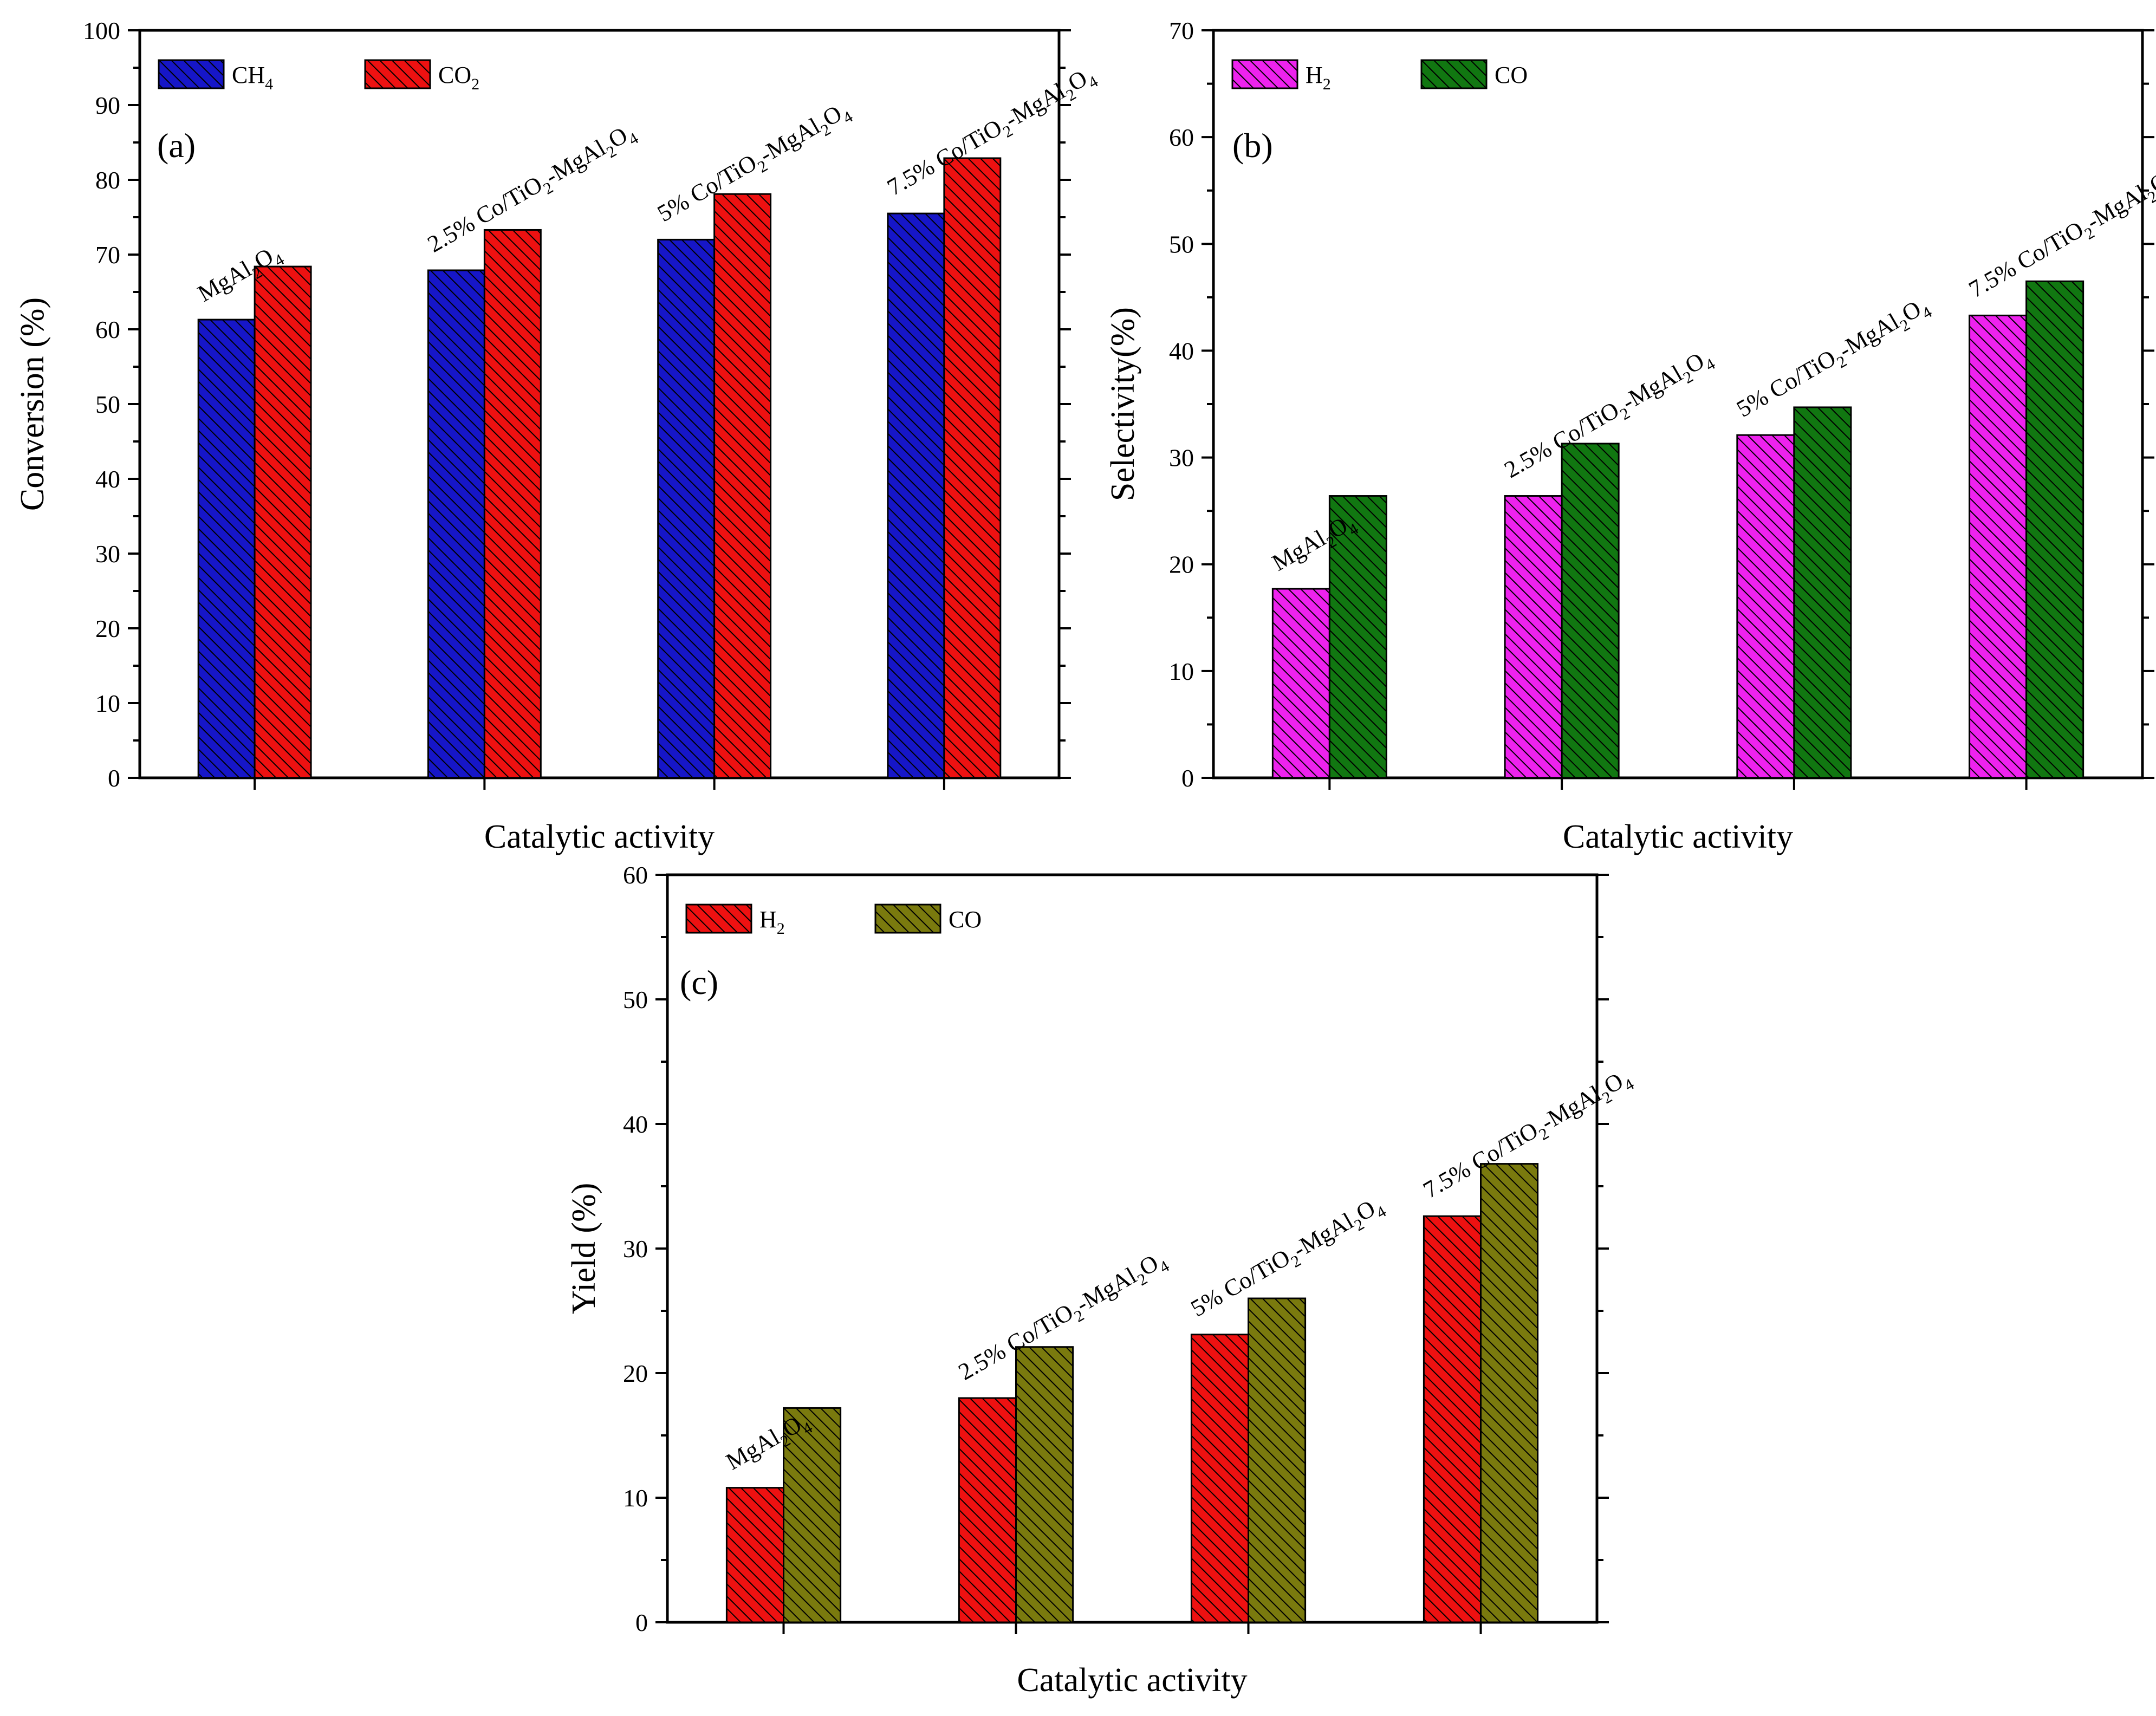 The image size is (2156, 1716). Describe the element at coordinates (107, 105) in the screenshot. I see `y-tick-label: 90` at that location.